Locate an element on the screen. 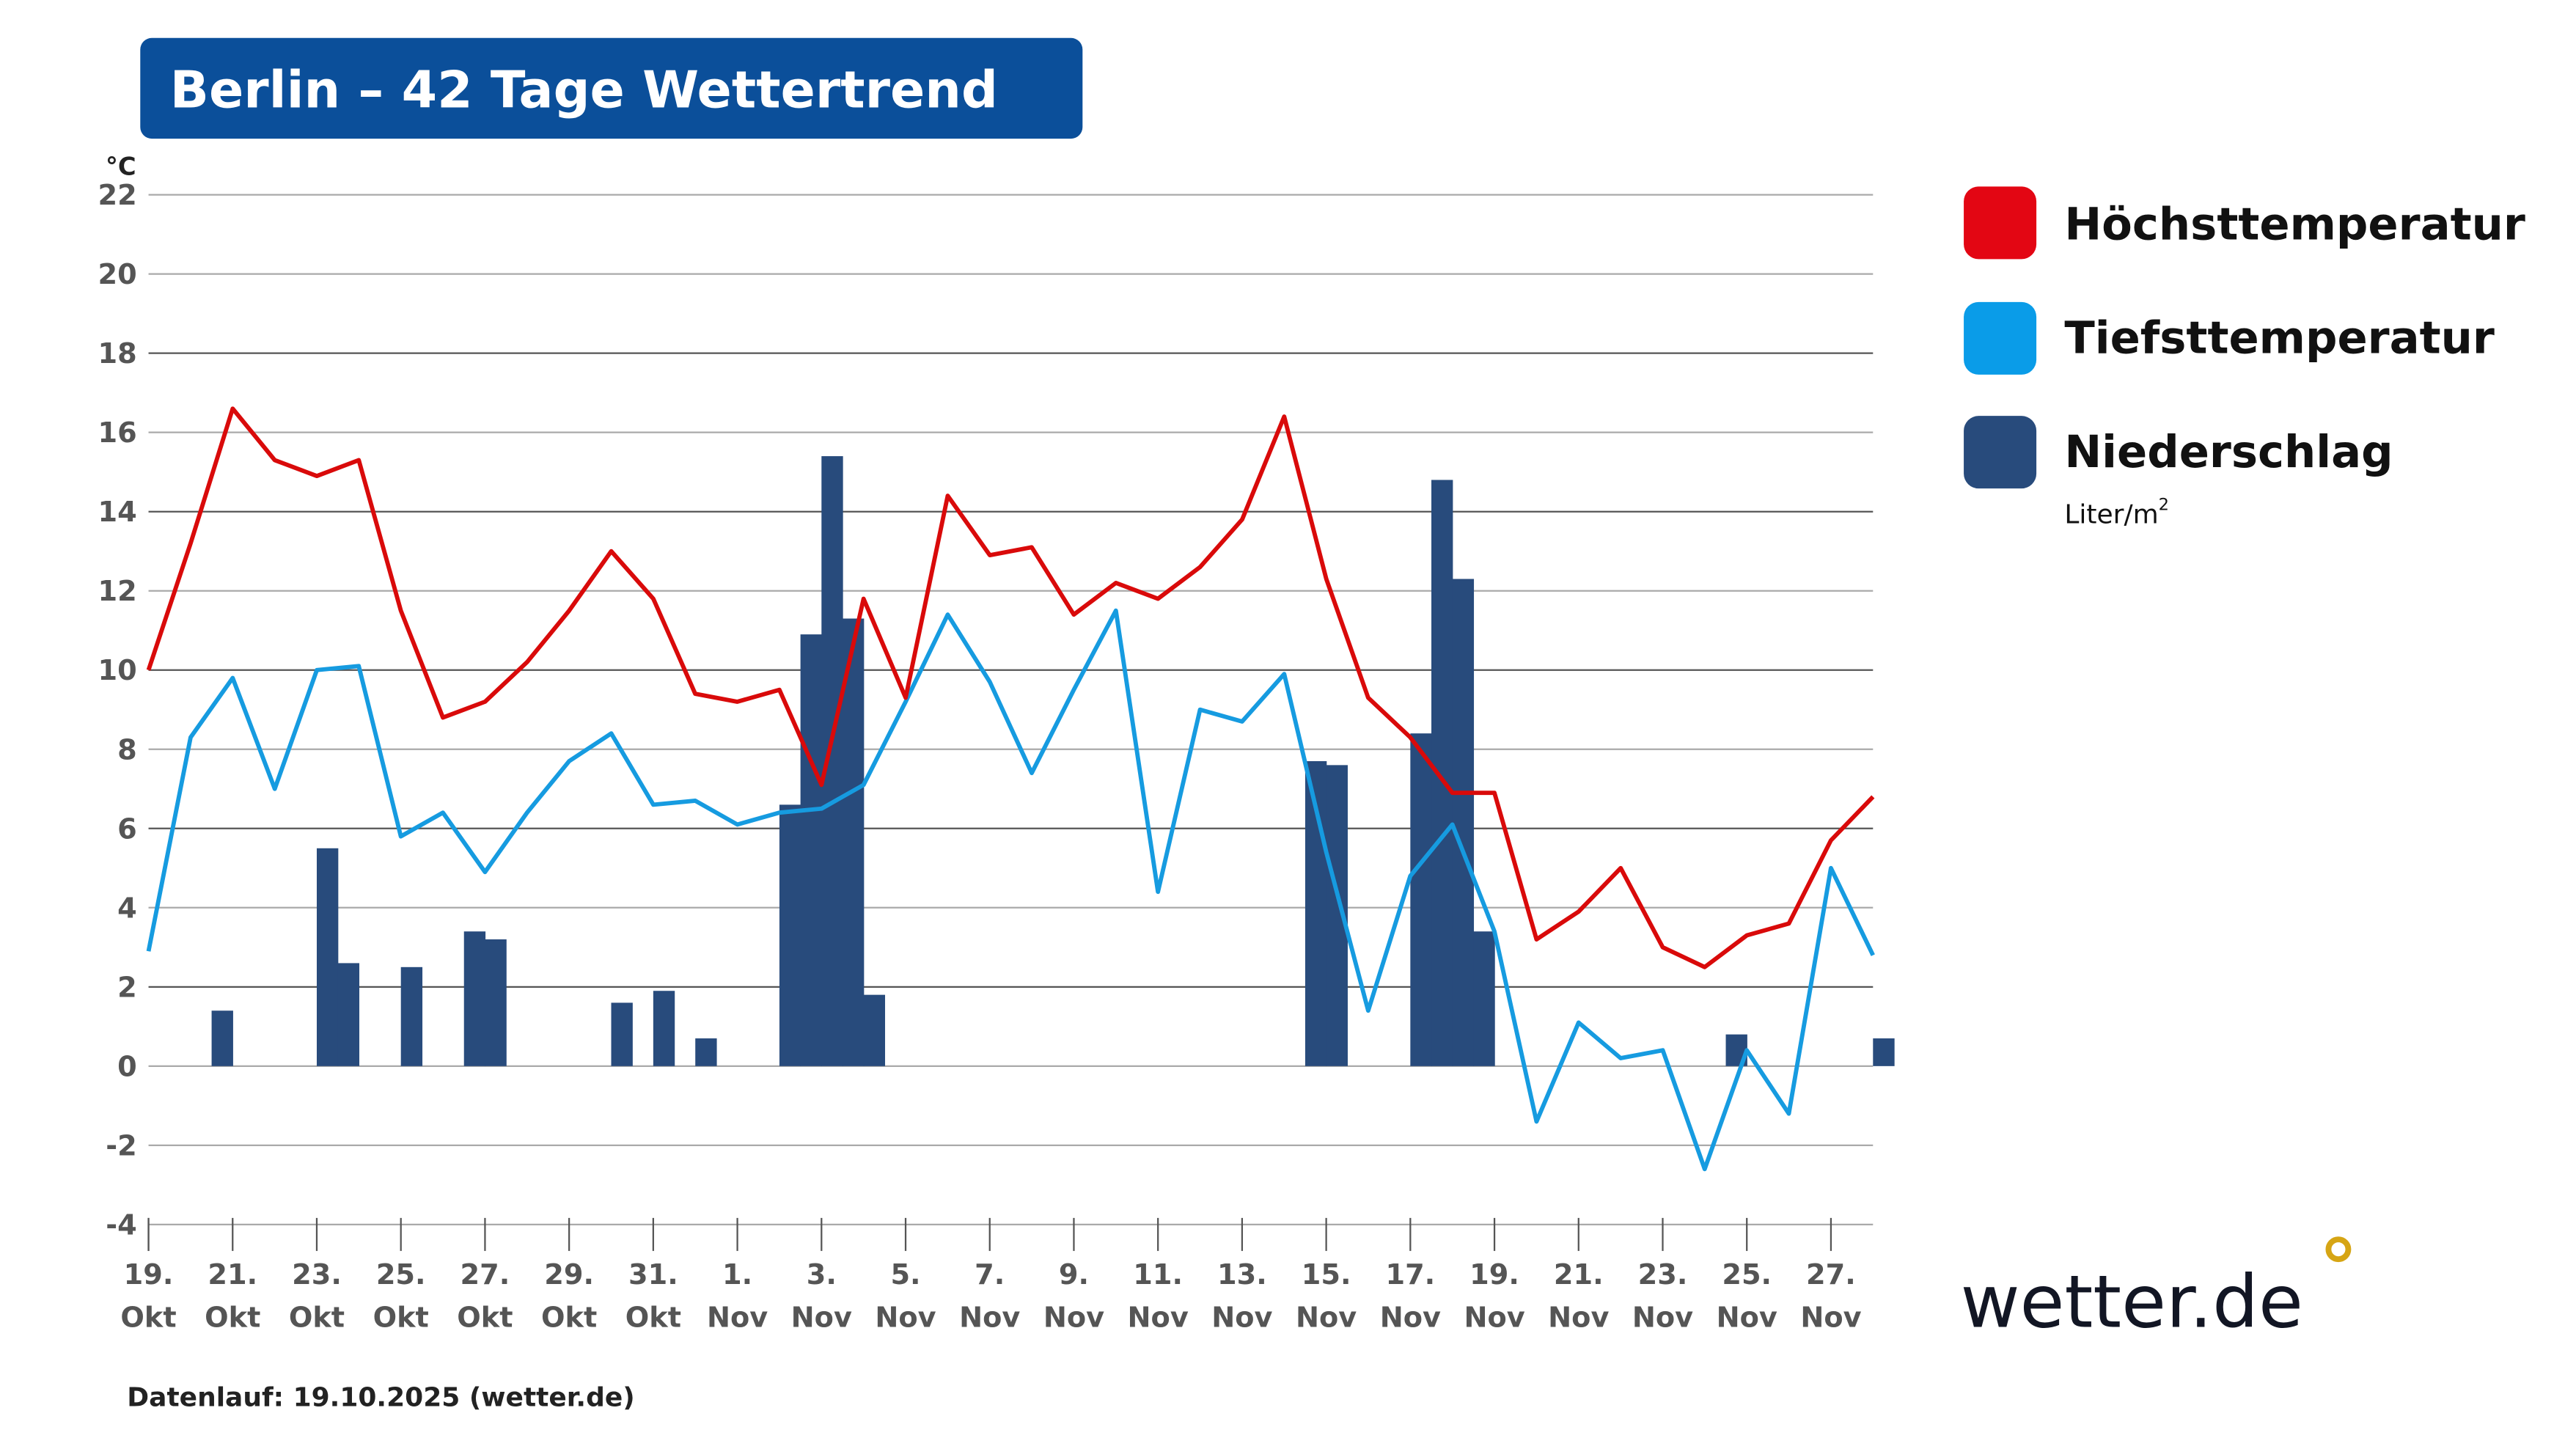 This screenshot has height=1449, width=2576. legend-label-max: Höchsttemperatur is located at coordinates (2295, 224).